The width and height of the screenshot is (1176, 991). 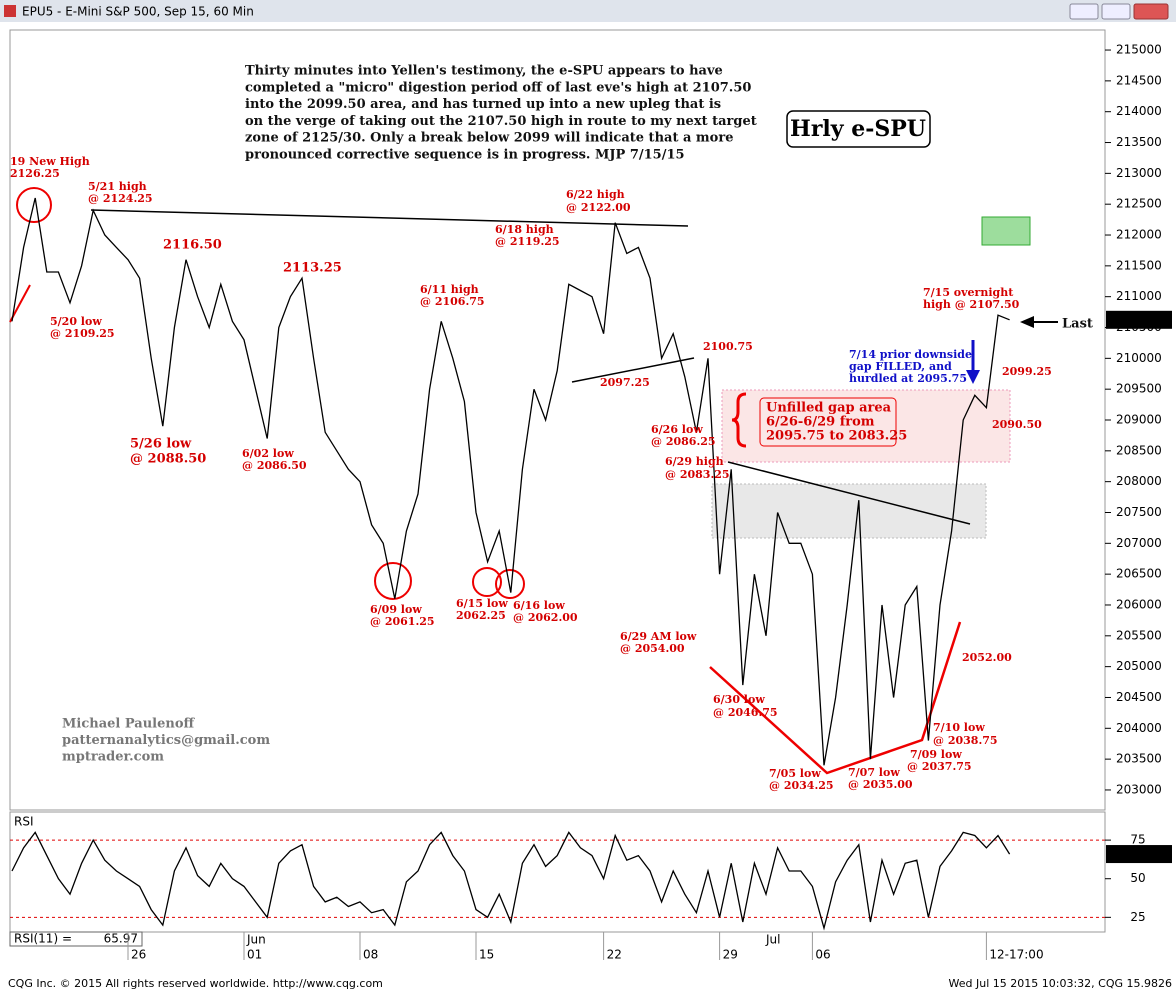 What do you see at coordinates (128, 724) in the screenshot?
I see `author: Michael Paulenoff` at bounding box center [128, 724].